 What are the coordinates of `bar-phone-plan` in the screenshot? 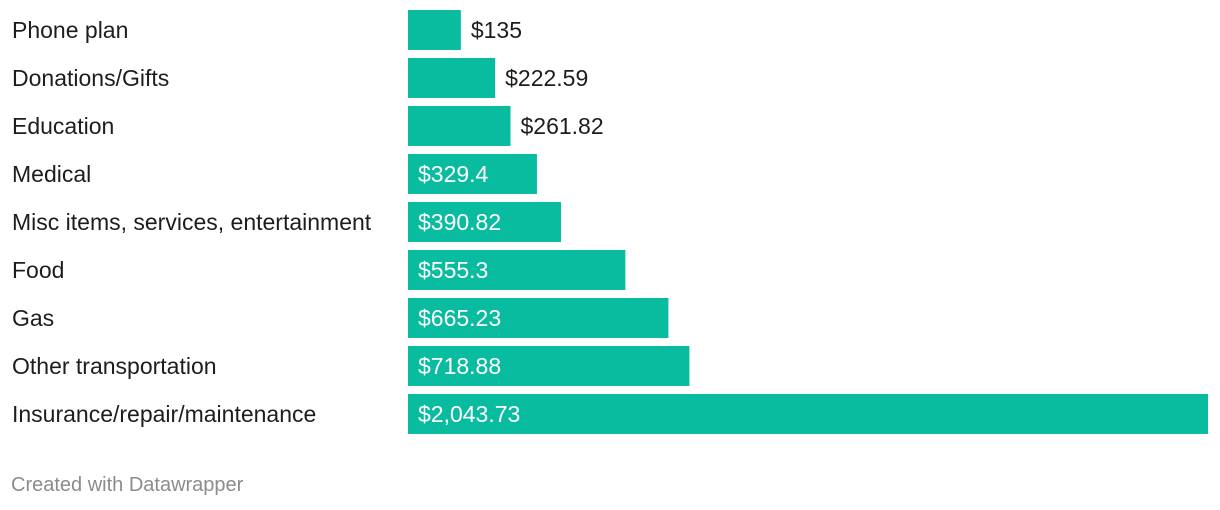 It's located at (434, 30).